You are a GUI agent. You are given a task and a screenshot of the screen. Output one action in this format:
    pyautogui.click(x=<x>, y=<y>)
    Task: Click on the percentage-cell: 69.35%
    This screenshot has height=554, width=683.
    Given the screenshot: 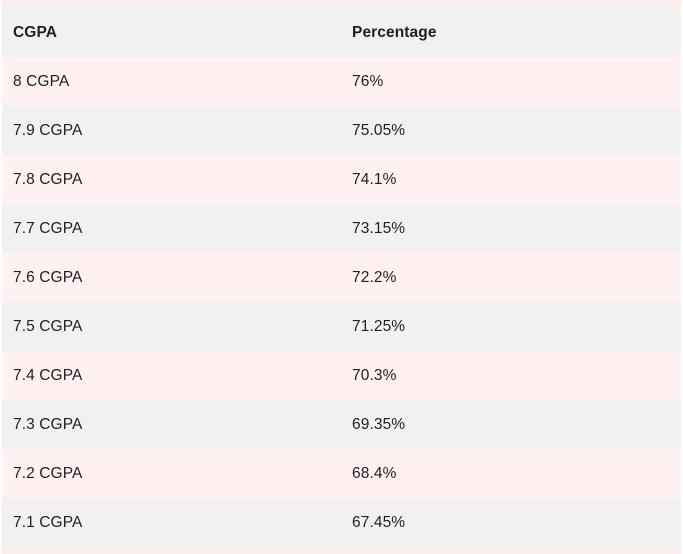 What is the action you would take?
    pyautogui.click(x=379, y=424)
    